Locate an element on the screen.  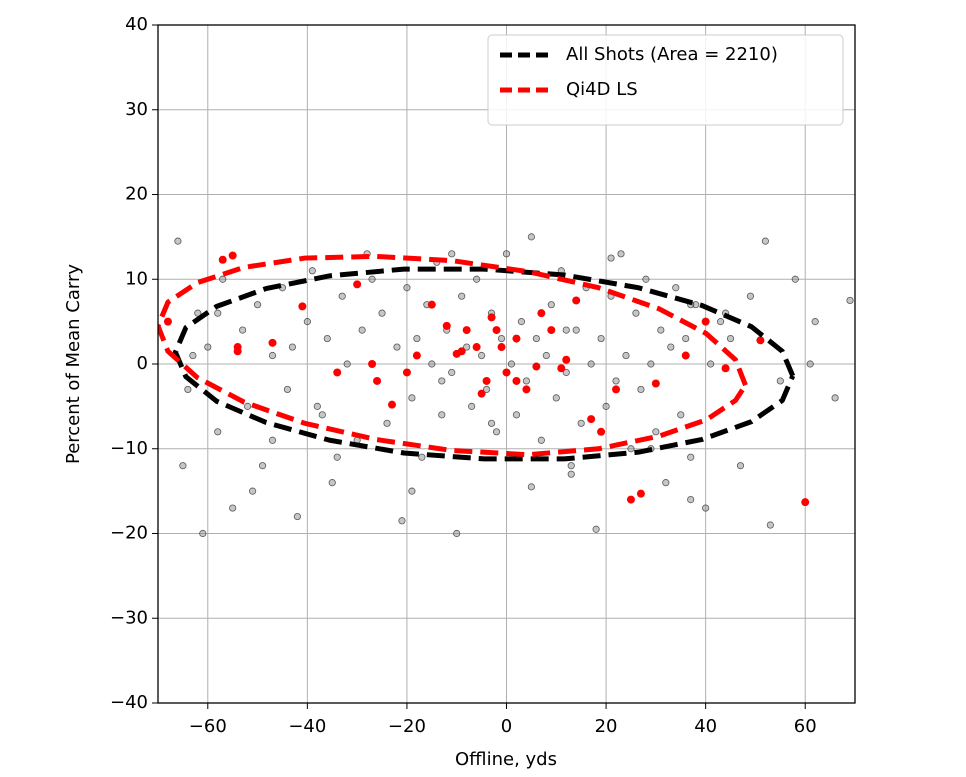
y-tick-label: −20 is located at coordinates (129, 533).